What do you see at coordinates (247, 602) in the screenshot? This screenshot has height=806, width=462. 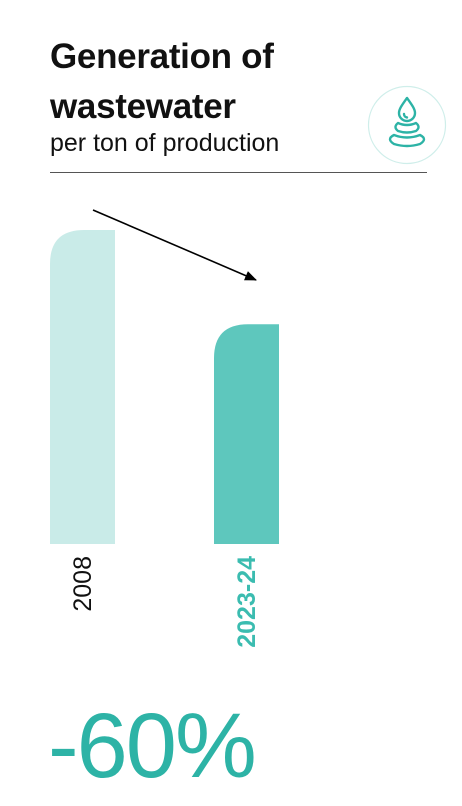 I see `category-label-2023-24: 2023-24` at bounding box center [247, 602].